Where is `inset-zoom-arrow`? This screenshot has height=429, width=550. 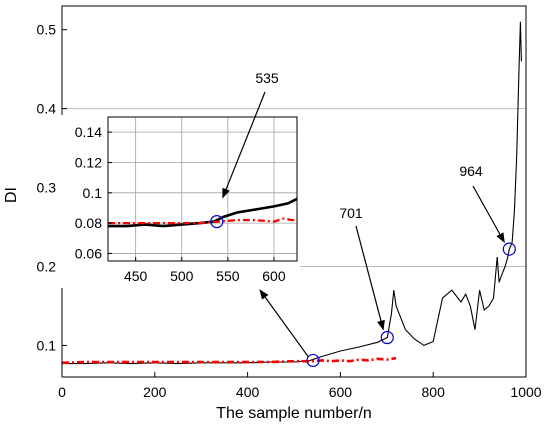 inset-zoom-arrow is located at coordinates (284, 323).